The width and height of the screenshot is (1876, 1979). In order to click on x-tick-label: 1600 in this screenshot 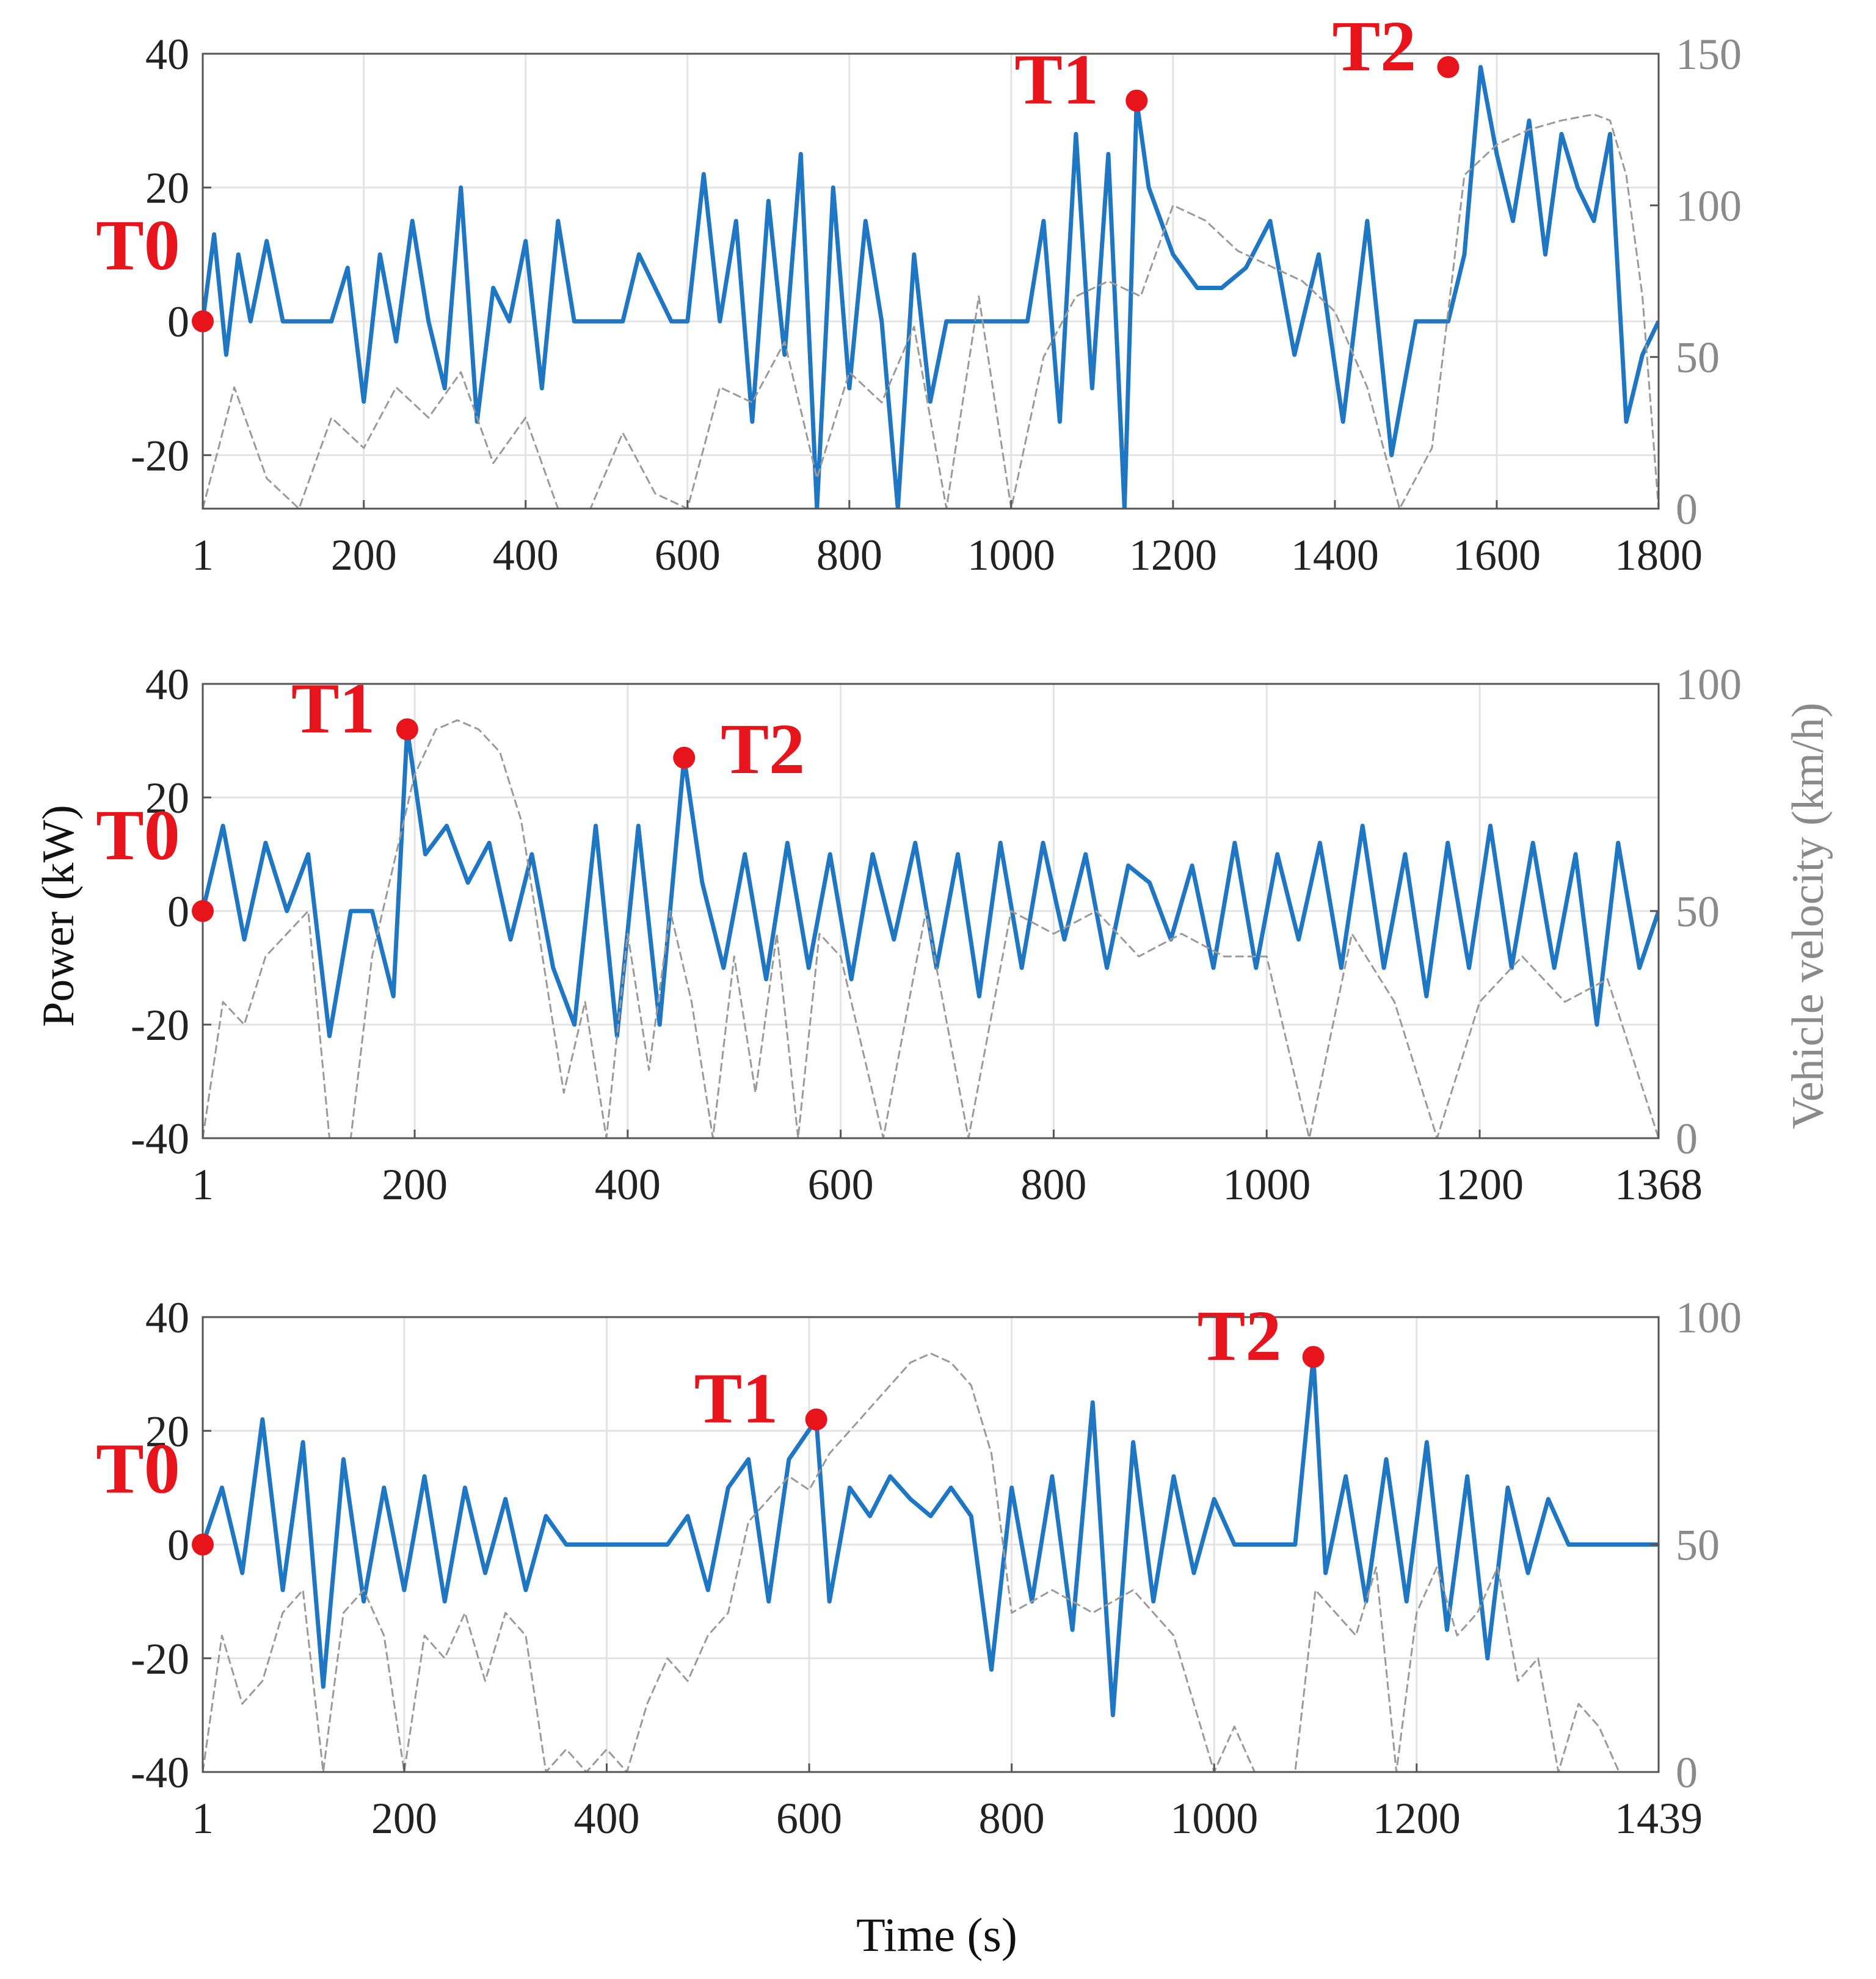, I will do `click(1497, 555)`.